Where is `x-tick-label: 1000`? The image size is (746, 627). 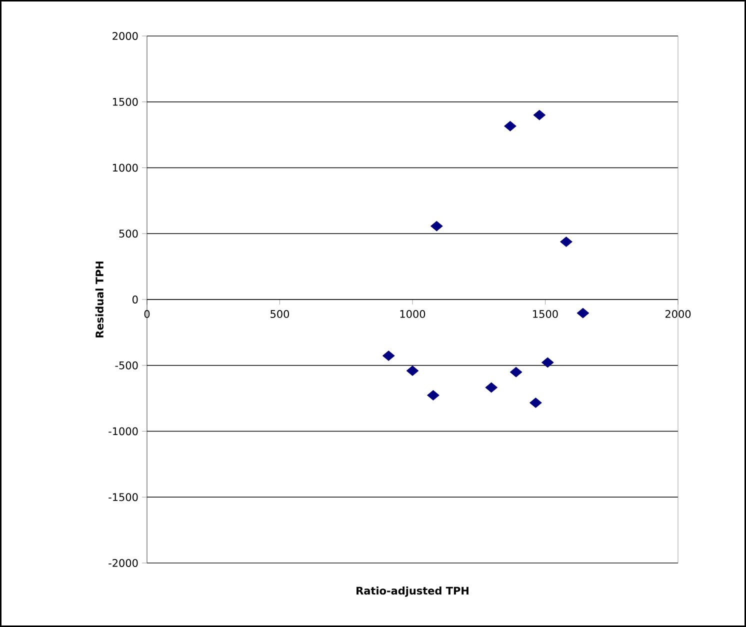
x-tick-label: 1000 is located at coordinates (413, 314).